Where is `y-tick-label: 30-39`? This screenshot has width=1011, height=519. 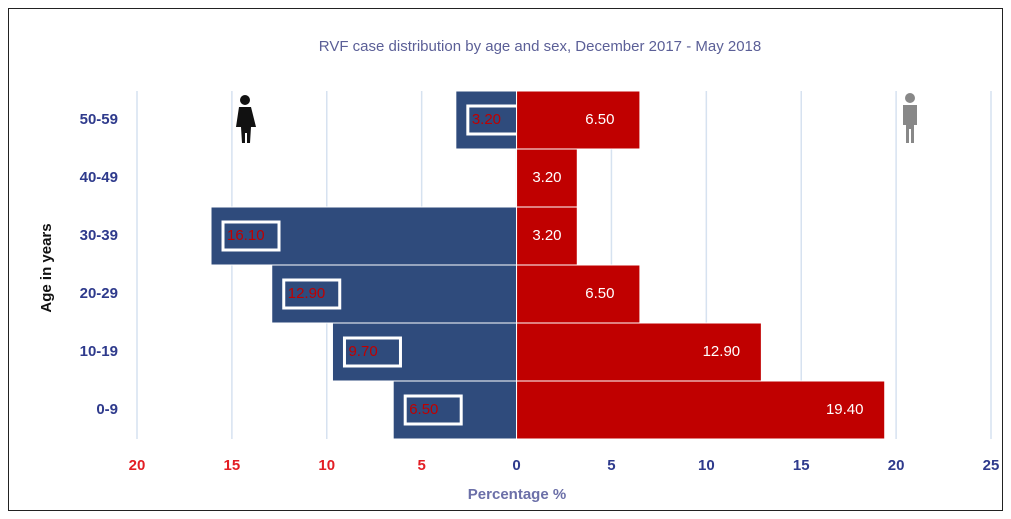 y-tick-label: 30-39 is located at coordinates (99, 235).